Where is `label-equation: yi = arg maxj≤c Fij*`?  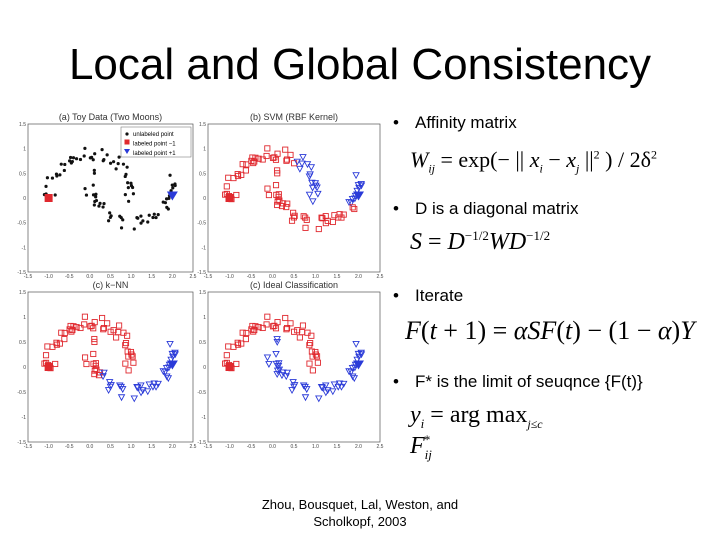 label-equation: yi = arg maxj≤c Fij* is located at coordinates (476, 432).